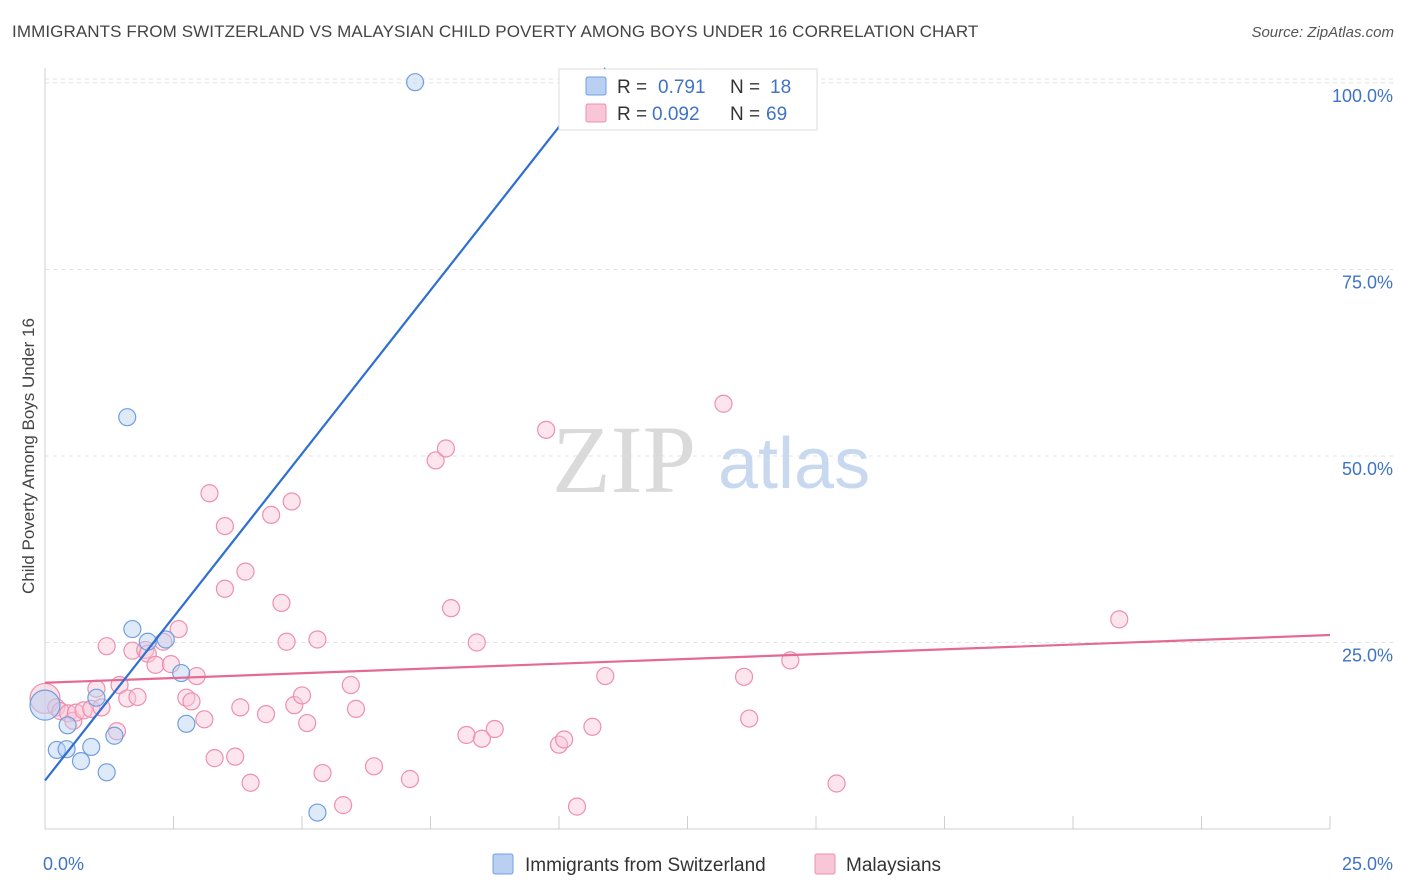 Image resolution: width=1406 pixels, height=892 pixels. What do you see at coordinates (503, 864) in the screenshot?
I see `legend-swatch-switzerland` at bounding box center [503, 864].